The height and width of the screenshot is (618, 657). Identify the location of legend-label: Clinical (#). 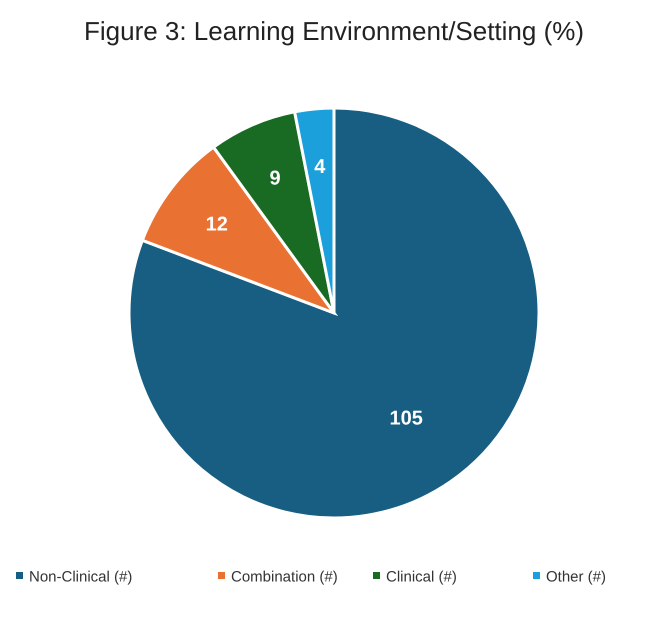
(421, 577).